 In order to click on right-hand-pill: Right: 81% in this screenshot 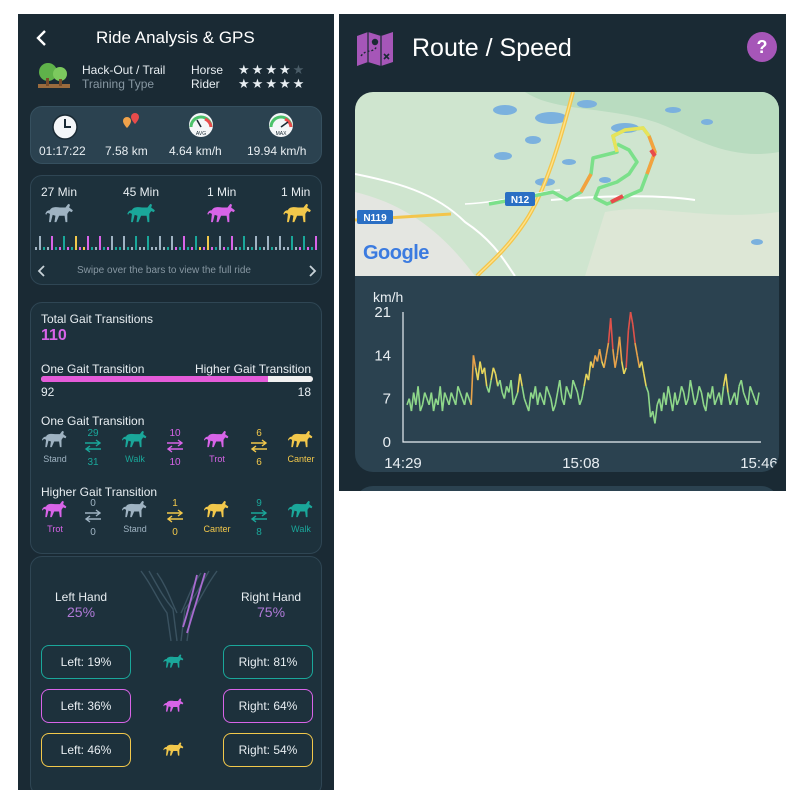, I will do `click(268, 662)`.